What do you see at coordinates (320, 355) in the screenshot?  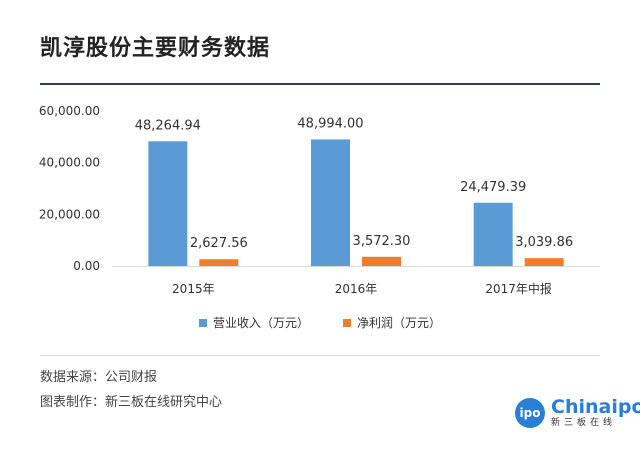 I see `footer-divider` at bounding box center [320, 355].